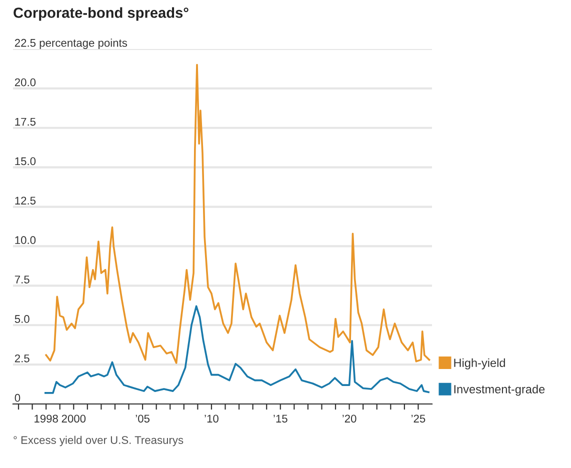 The width and height of the screenshot is (571, 468). What do you see at coordinates (46, 418) in the screenshot?
I see `x-tick-label: 1998` at bounding box center [46, 418].